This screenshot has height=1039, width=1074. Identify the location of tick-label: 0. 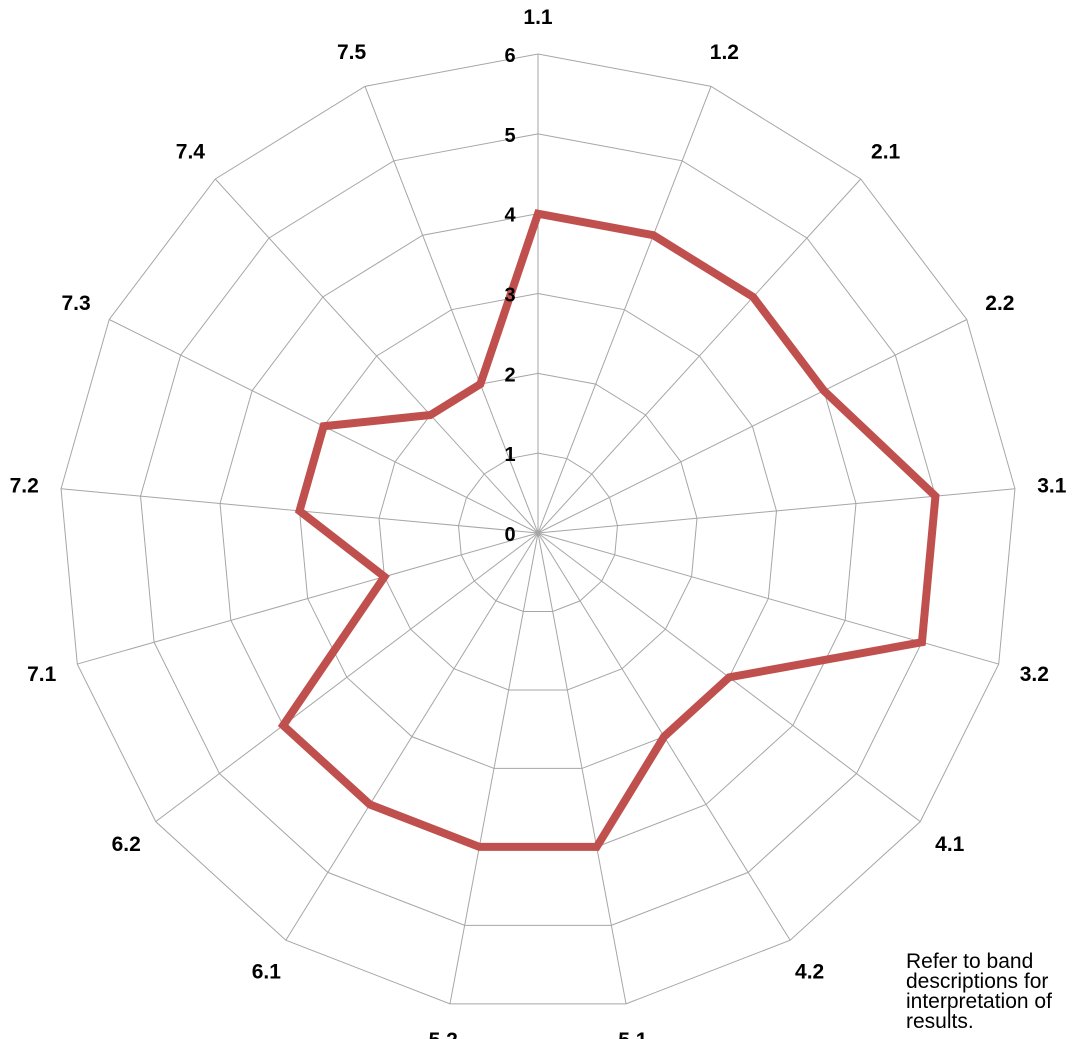
(509, 535).